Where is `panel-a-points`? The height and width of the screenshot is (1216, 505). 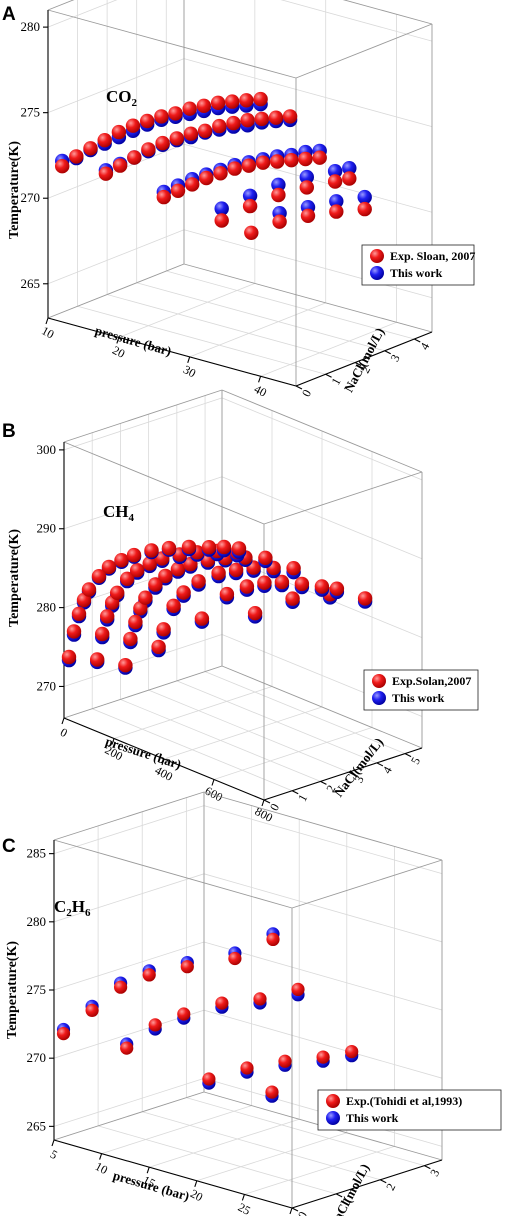 panel-a-points is located at coordinates (213, 165).